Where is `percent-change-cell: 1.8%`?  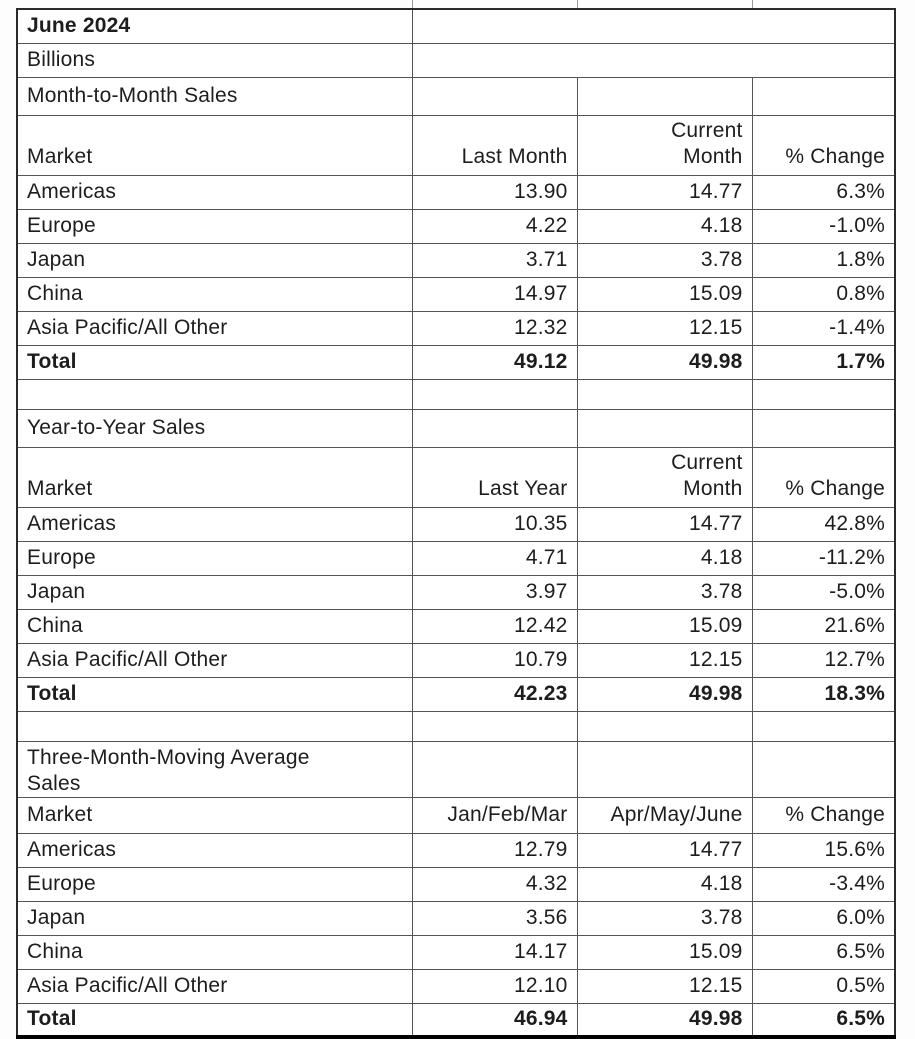 percent-change-cell: 1.8% is located at coordinates (823, 260).